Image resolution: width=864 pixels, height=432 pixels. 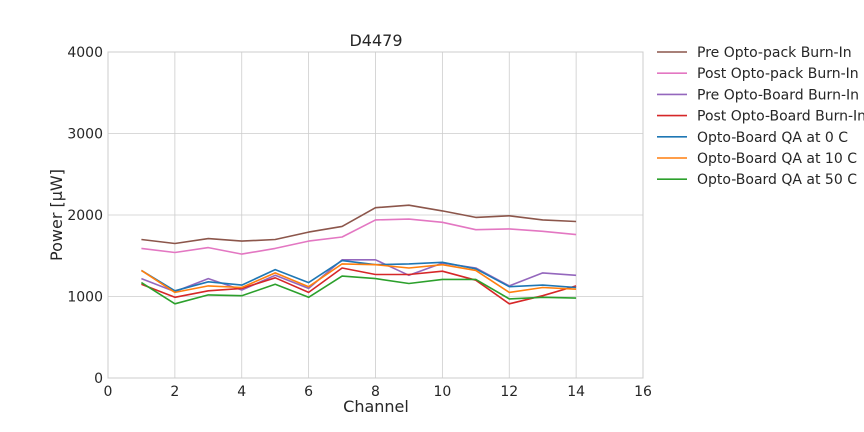 What do you see at coordinates (774, 53) in the screenshot?
I see `legend-label: Pre Opto-pack Burn-In` at bounding box center [774, 53].